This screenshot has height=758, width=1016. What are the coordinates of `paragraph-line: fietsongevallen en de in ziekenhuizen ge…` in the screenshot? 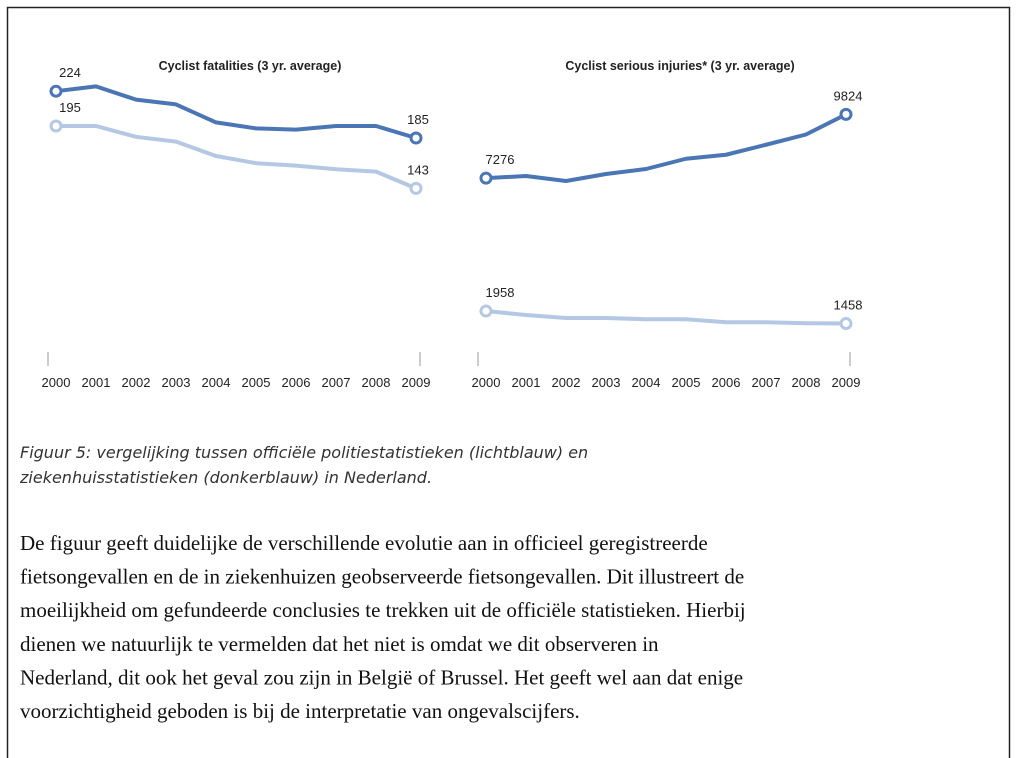 It's located at (382, 577).